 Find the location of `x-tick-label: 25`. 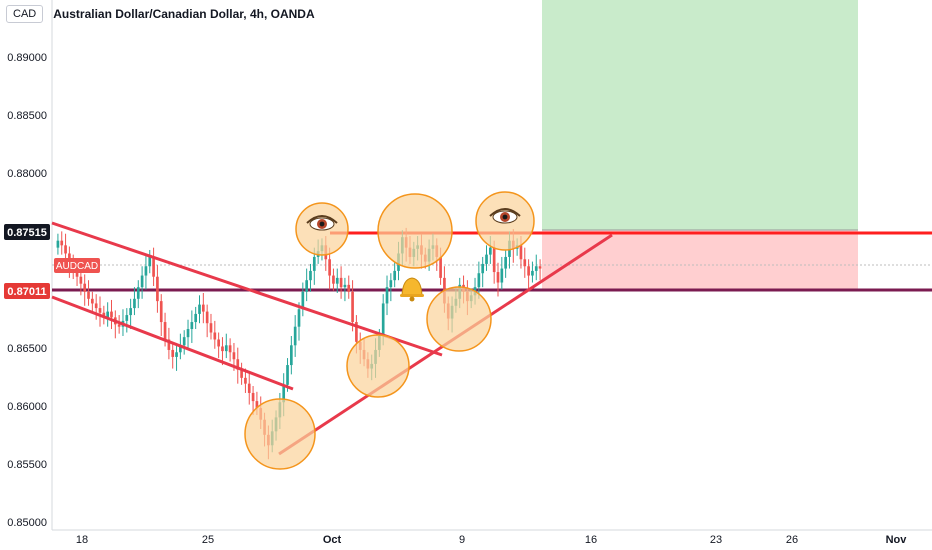

x-tick-label: 25 is located at coordinates (208, 540).